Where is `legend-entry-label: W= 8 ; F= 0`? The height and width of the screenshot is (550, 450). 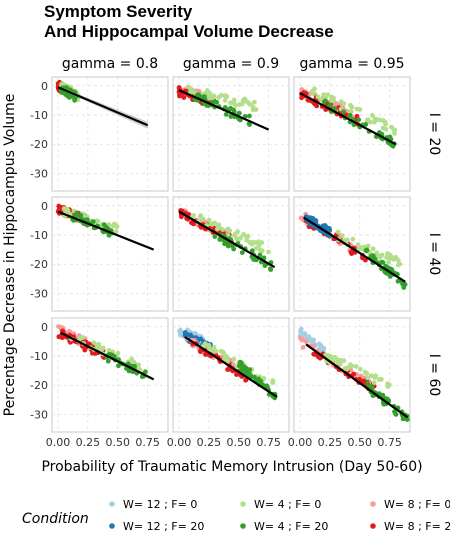 legend-entry-label: W= 8 ; F= 0 is located at coordinates (417, 504).